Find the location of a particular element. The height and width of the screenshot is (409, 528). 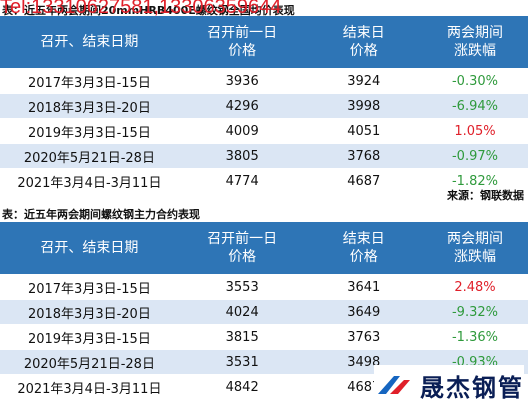

data-row: 2019年3月3日-15日 3815 3763 -1.36% is located at coordinates (264, 337).